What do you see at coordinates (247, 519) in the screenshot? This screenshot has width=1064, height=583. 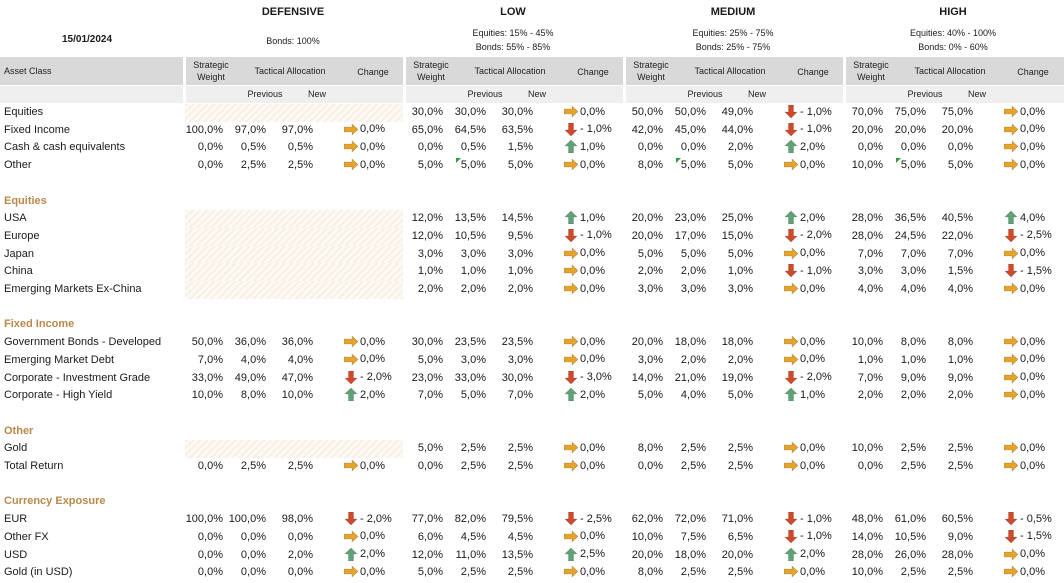 I see `previous-value: 100,0%` at bounding box center [247, 519].